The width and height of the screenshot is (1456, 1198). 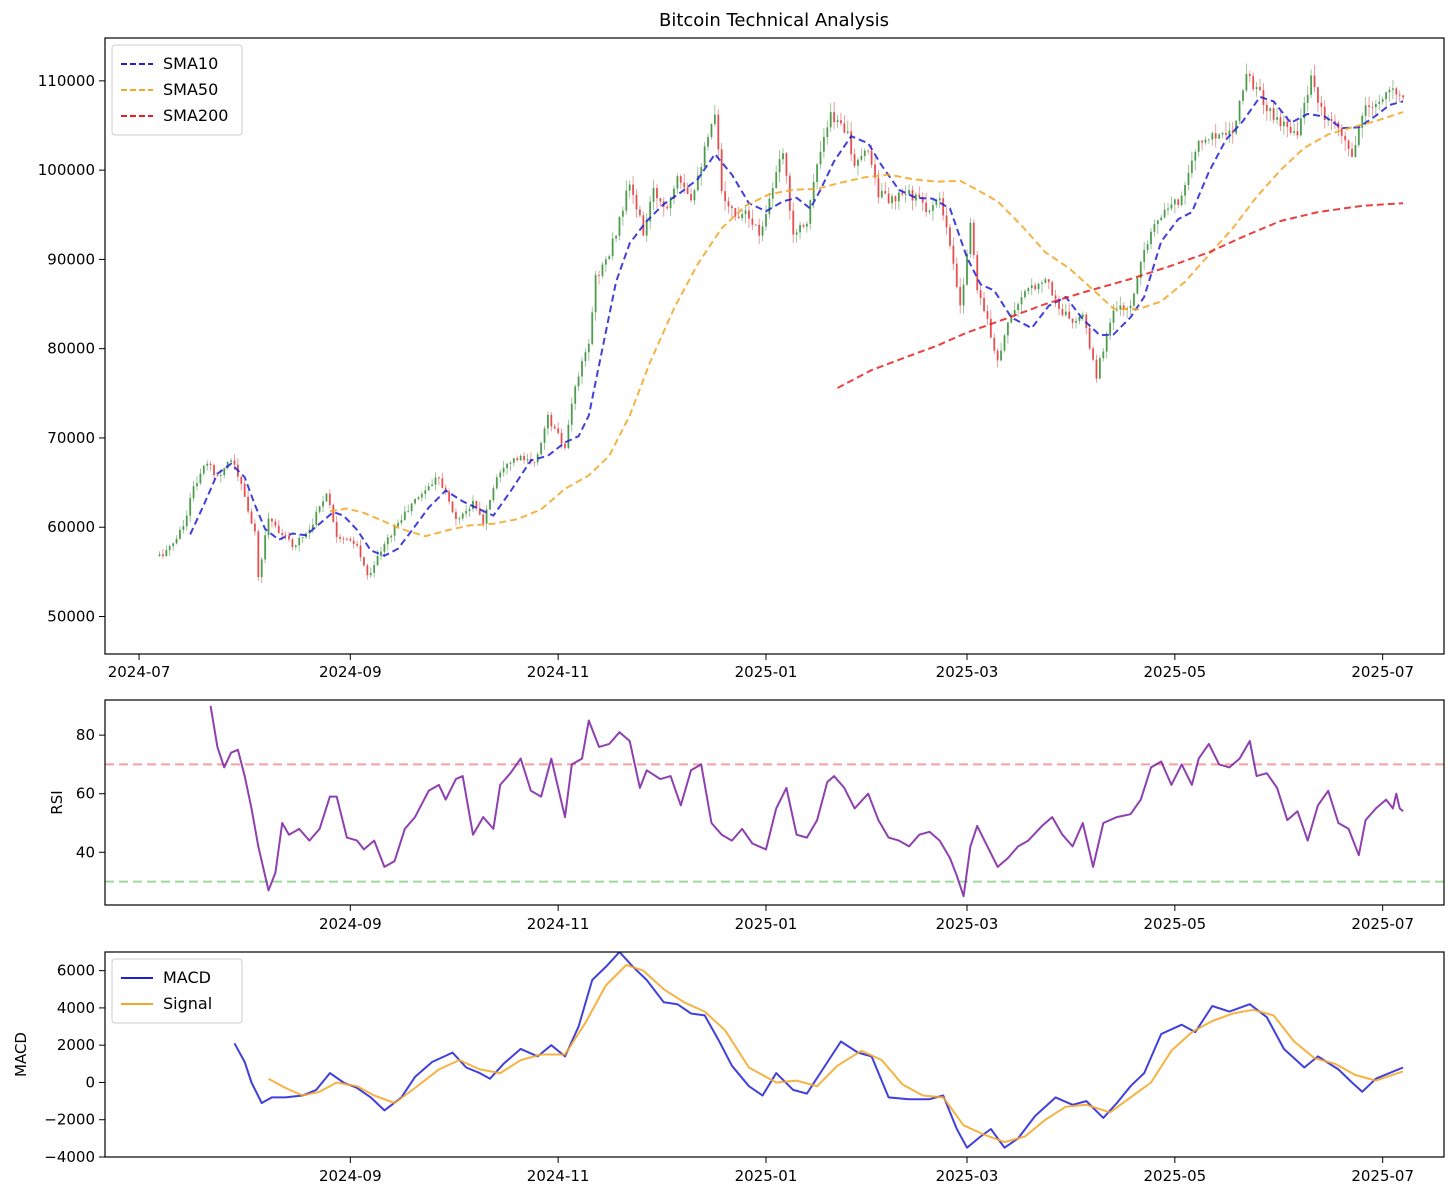 I want to click on y-tick-label: 80, so click(x=85, y=735).